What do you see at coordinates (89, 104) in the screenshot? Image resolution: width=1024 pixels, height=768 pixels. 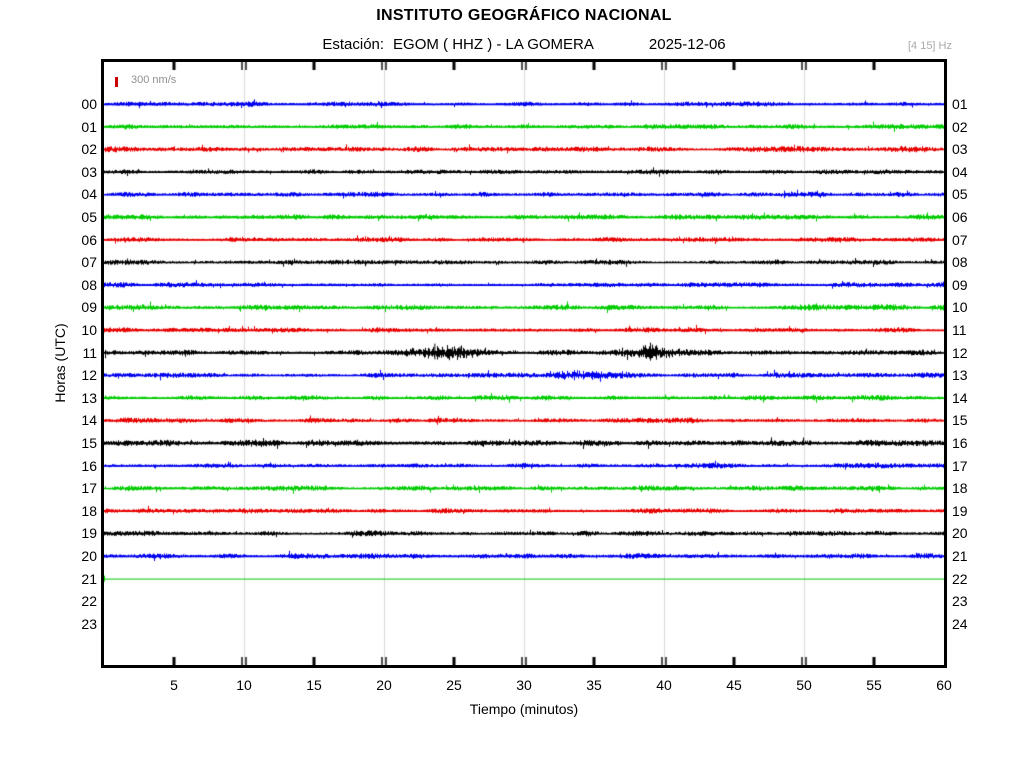 I see `hour-label-left-00: 00` at bounding box center [89, 104].